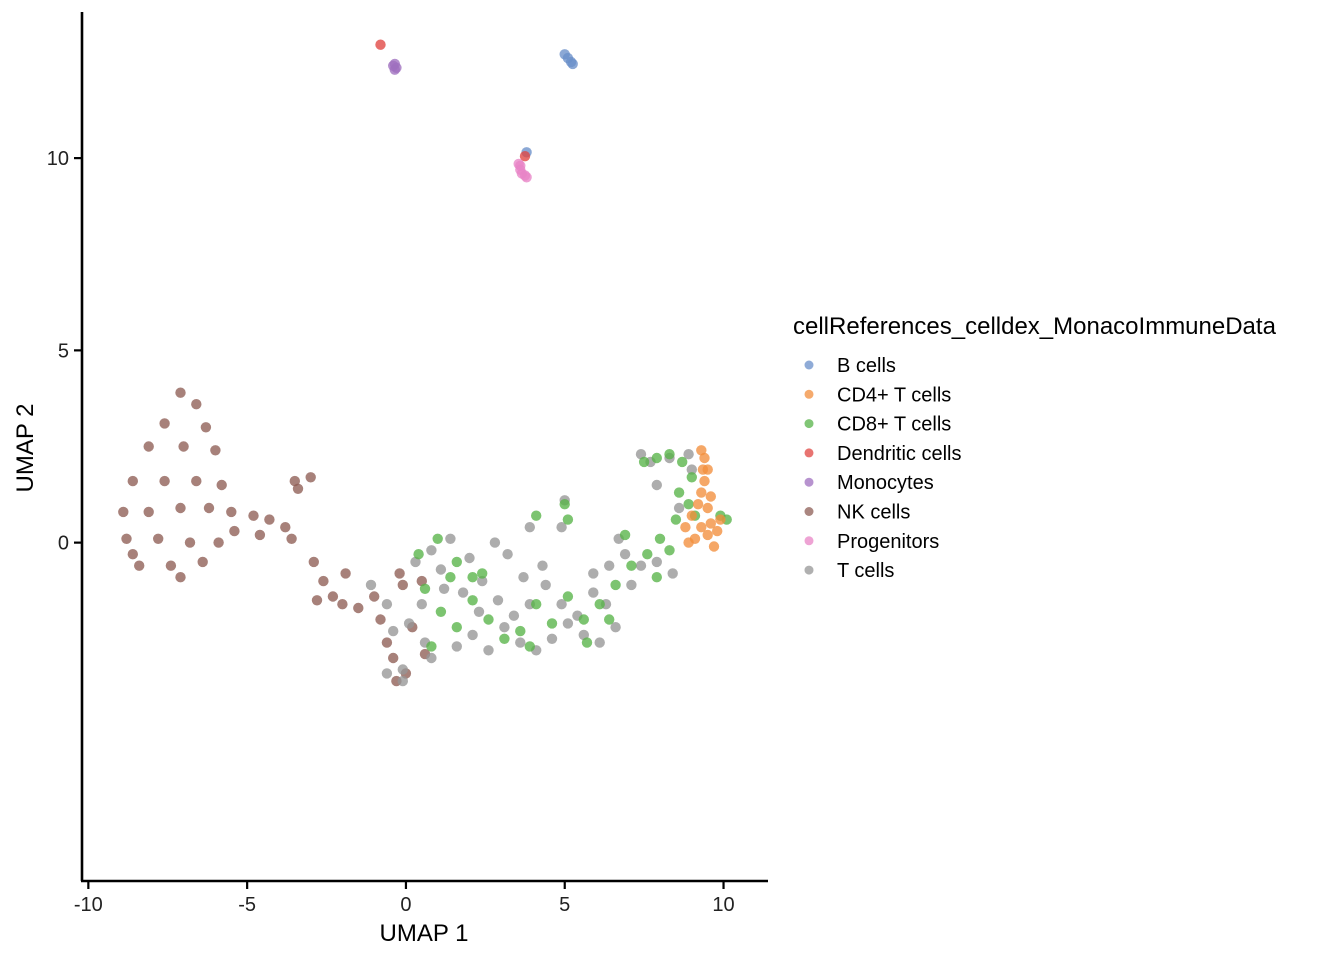  What do you see at coordinates (549, 103) in the screenshot?
I see `series-b-cells` at bounding box center [549, 103].